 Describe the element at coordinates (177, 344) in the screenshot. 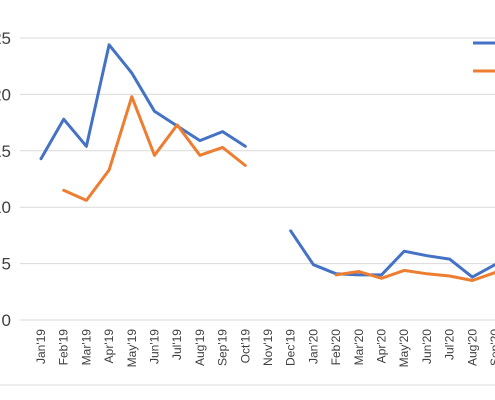

I see `x-tick-label: Jul'19` at that location.